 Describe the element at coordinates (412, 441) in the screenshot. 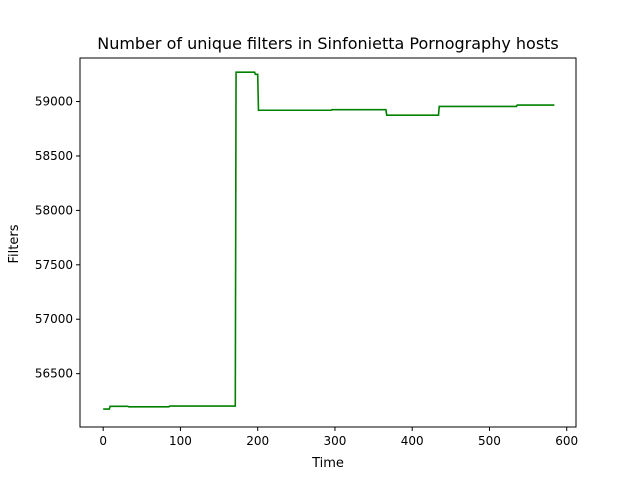

I see `x-tick-label: 400` at that location.